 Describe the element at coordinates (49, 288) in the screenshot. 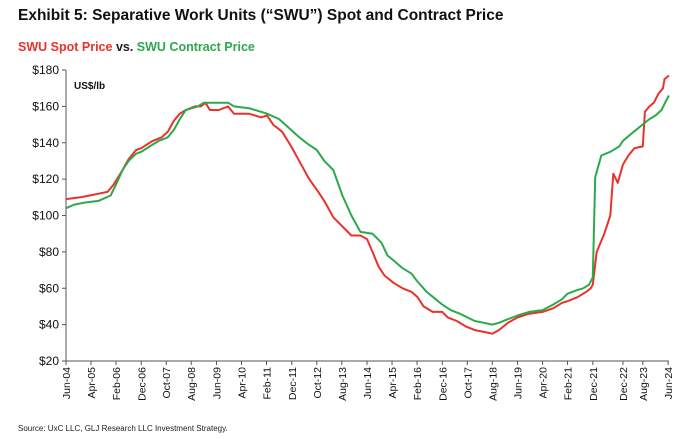

I see `y-tick-label: $60` at that location.